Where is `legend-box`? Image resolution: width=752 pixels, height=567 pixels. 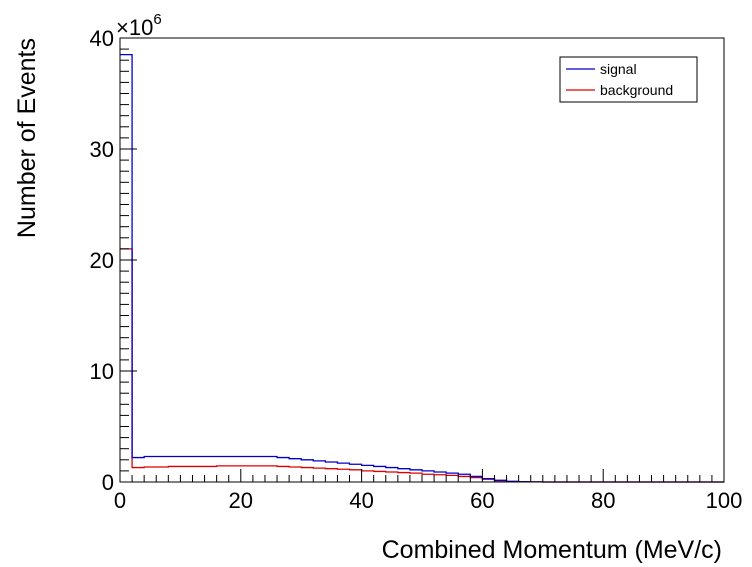 legend-box is located at coordinates (628, 79).